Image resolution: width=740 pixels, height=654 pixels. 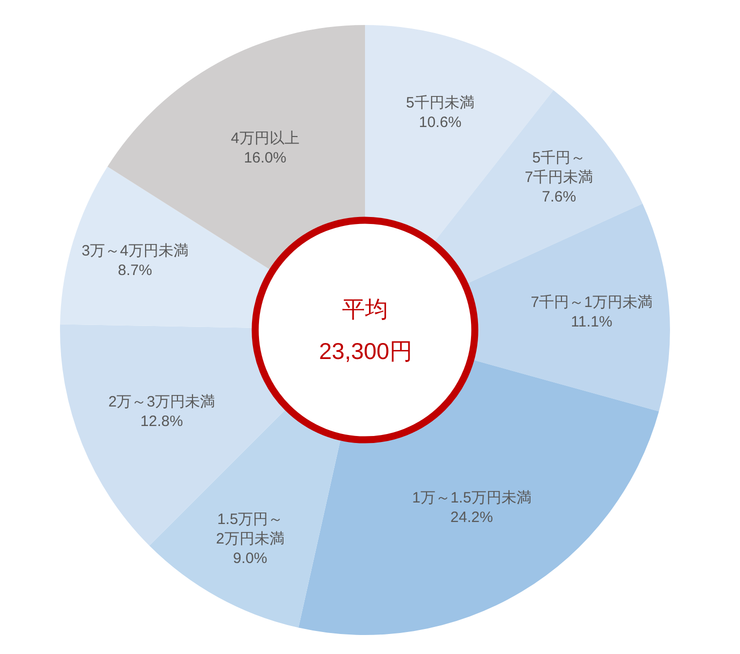 I want to click on slice-label: 1万～1.5万円未満, so click(x=472, y=498).